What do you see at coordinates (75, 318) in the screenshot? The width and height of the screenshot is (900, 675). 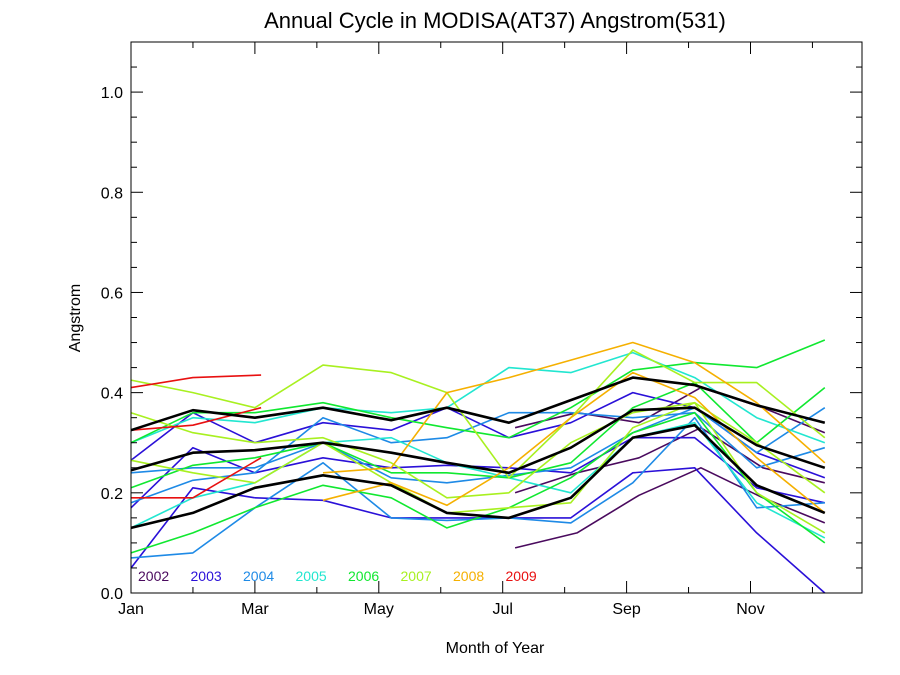 I see `y-axis-label: Angstrom` at bounding box center [75, 318].